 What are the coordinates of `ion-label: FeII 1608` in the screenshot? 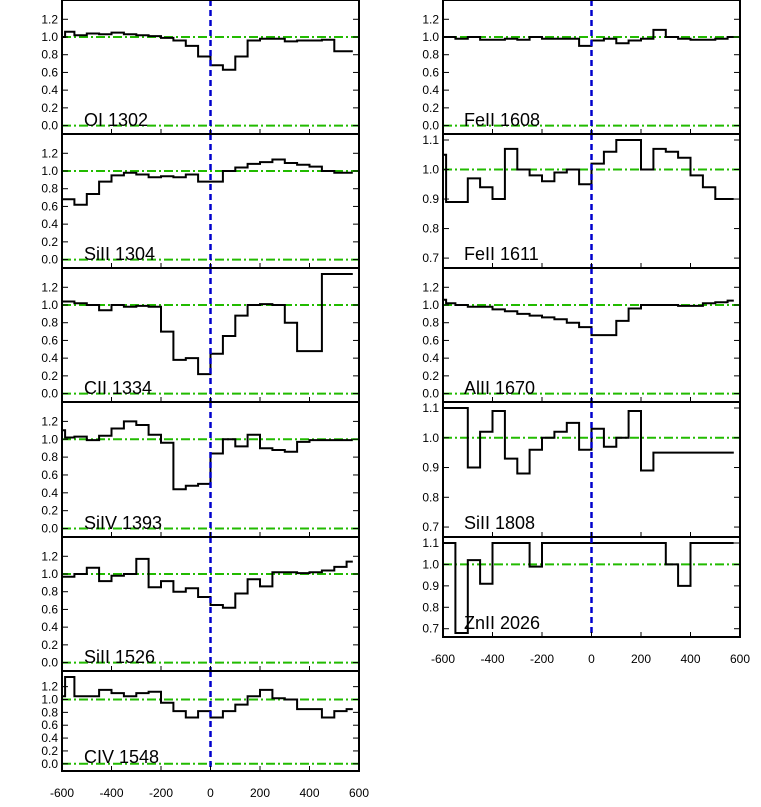 It's located at (502, 120).